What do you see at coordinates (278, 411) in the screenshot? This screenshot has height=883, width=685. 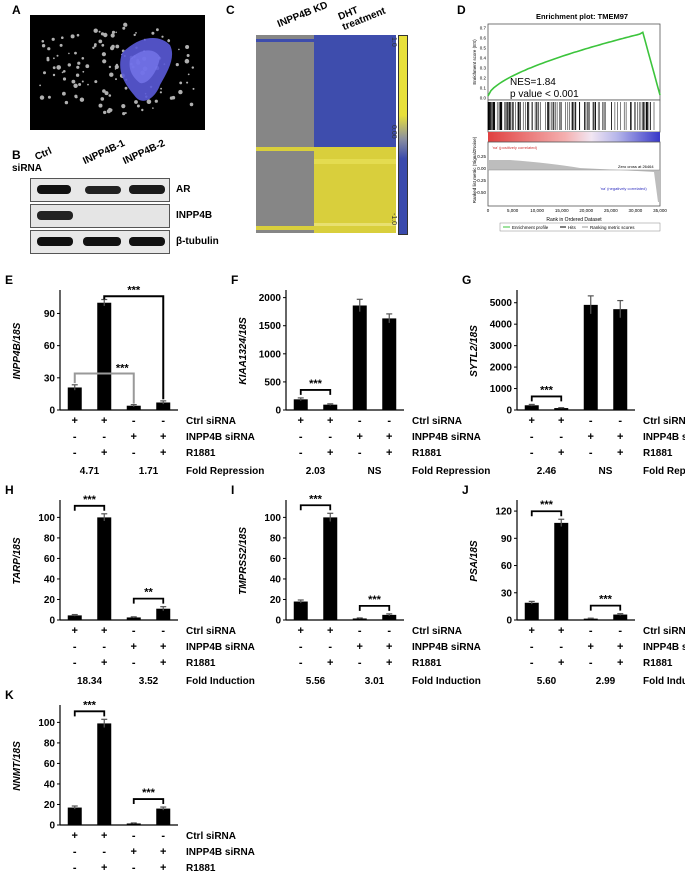 I see `y-tick-label: 0` at bounding box center [278, 411].